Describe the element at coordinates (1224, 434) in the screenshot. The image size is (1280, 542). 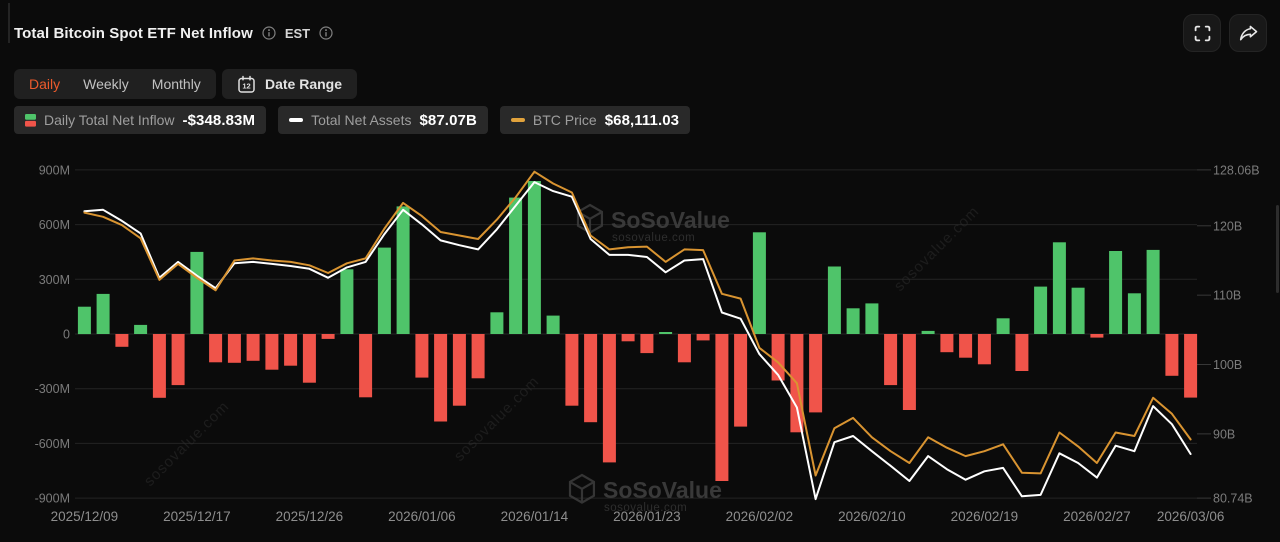
I see `right-axis-label: 90B` at that location.